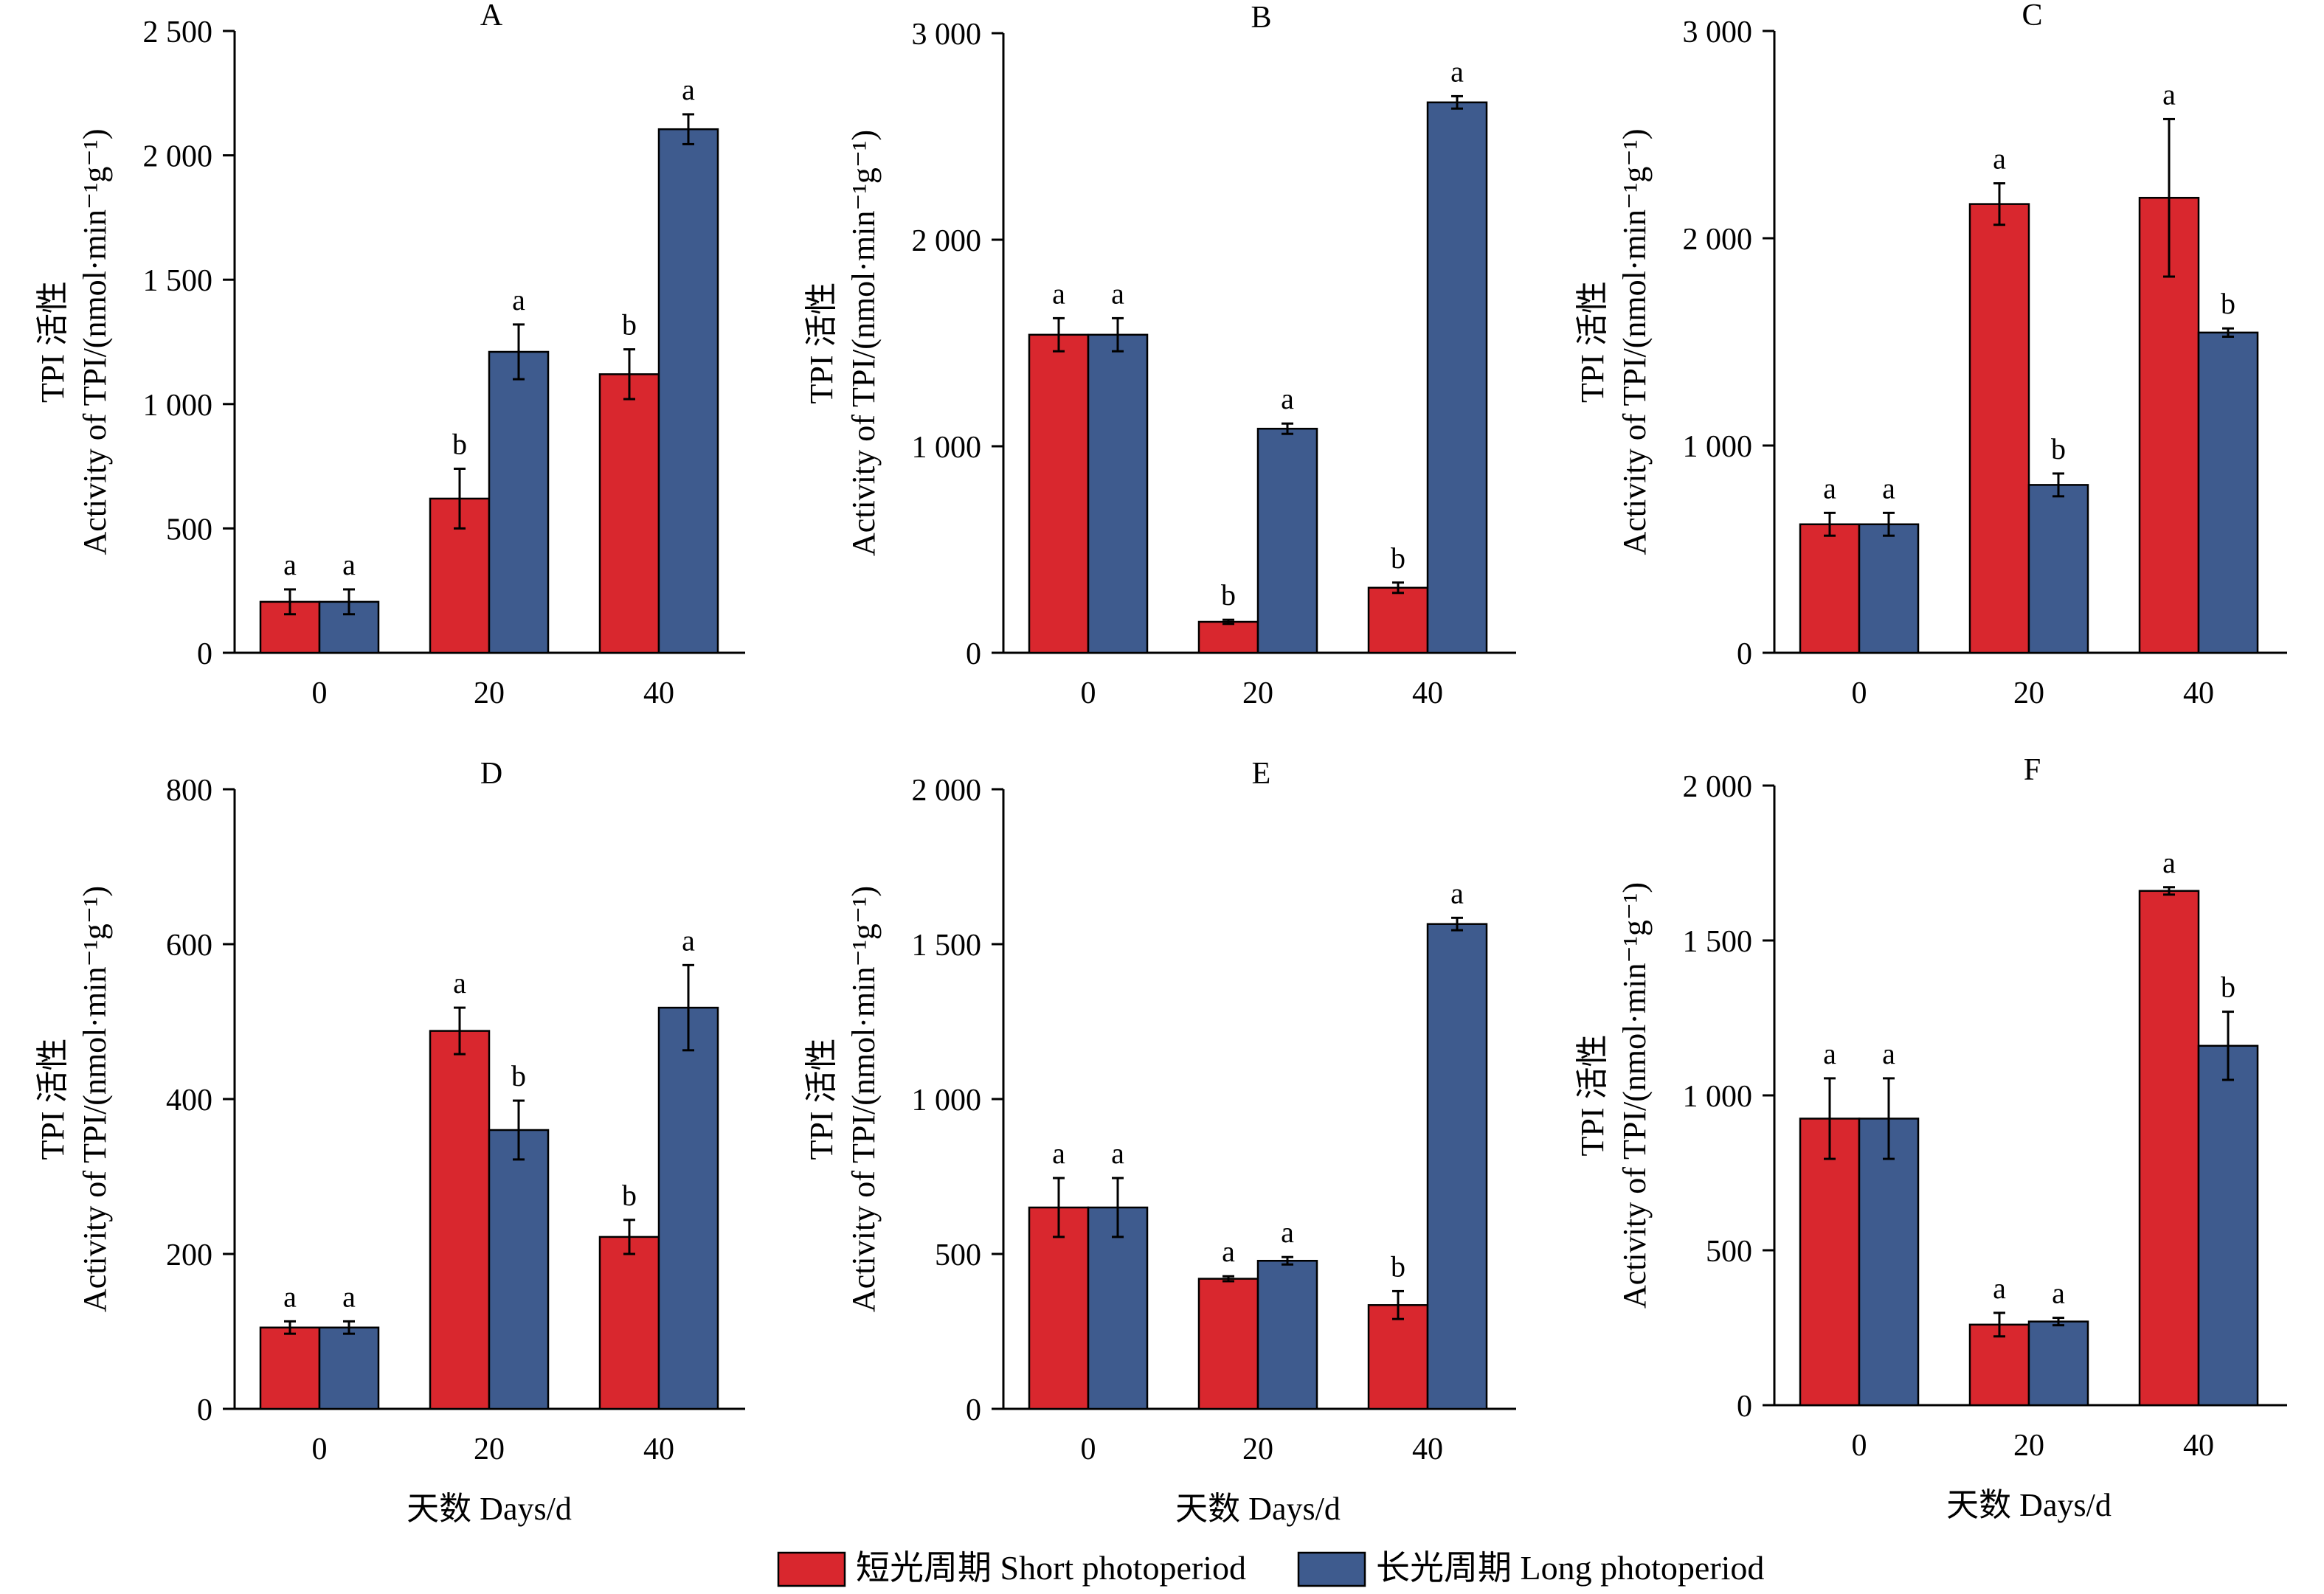  What do you see at coordinates (1331, 1569) in the screenshot?
I see `legend-swatch-long` at bounding box center [1331, 1569].